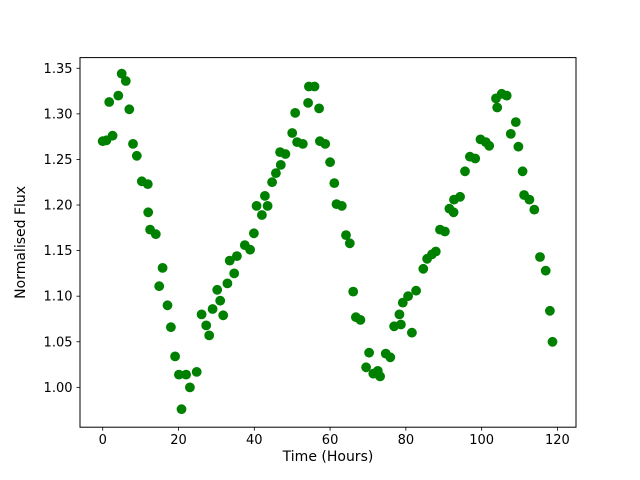  I want to click on x-tick-label: 100, so click(481, 440).